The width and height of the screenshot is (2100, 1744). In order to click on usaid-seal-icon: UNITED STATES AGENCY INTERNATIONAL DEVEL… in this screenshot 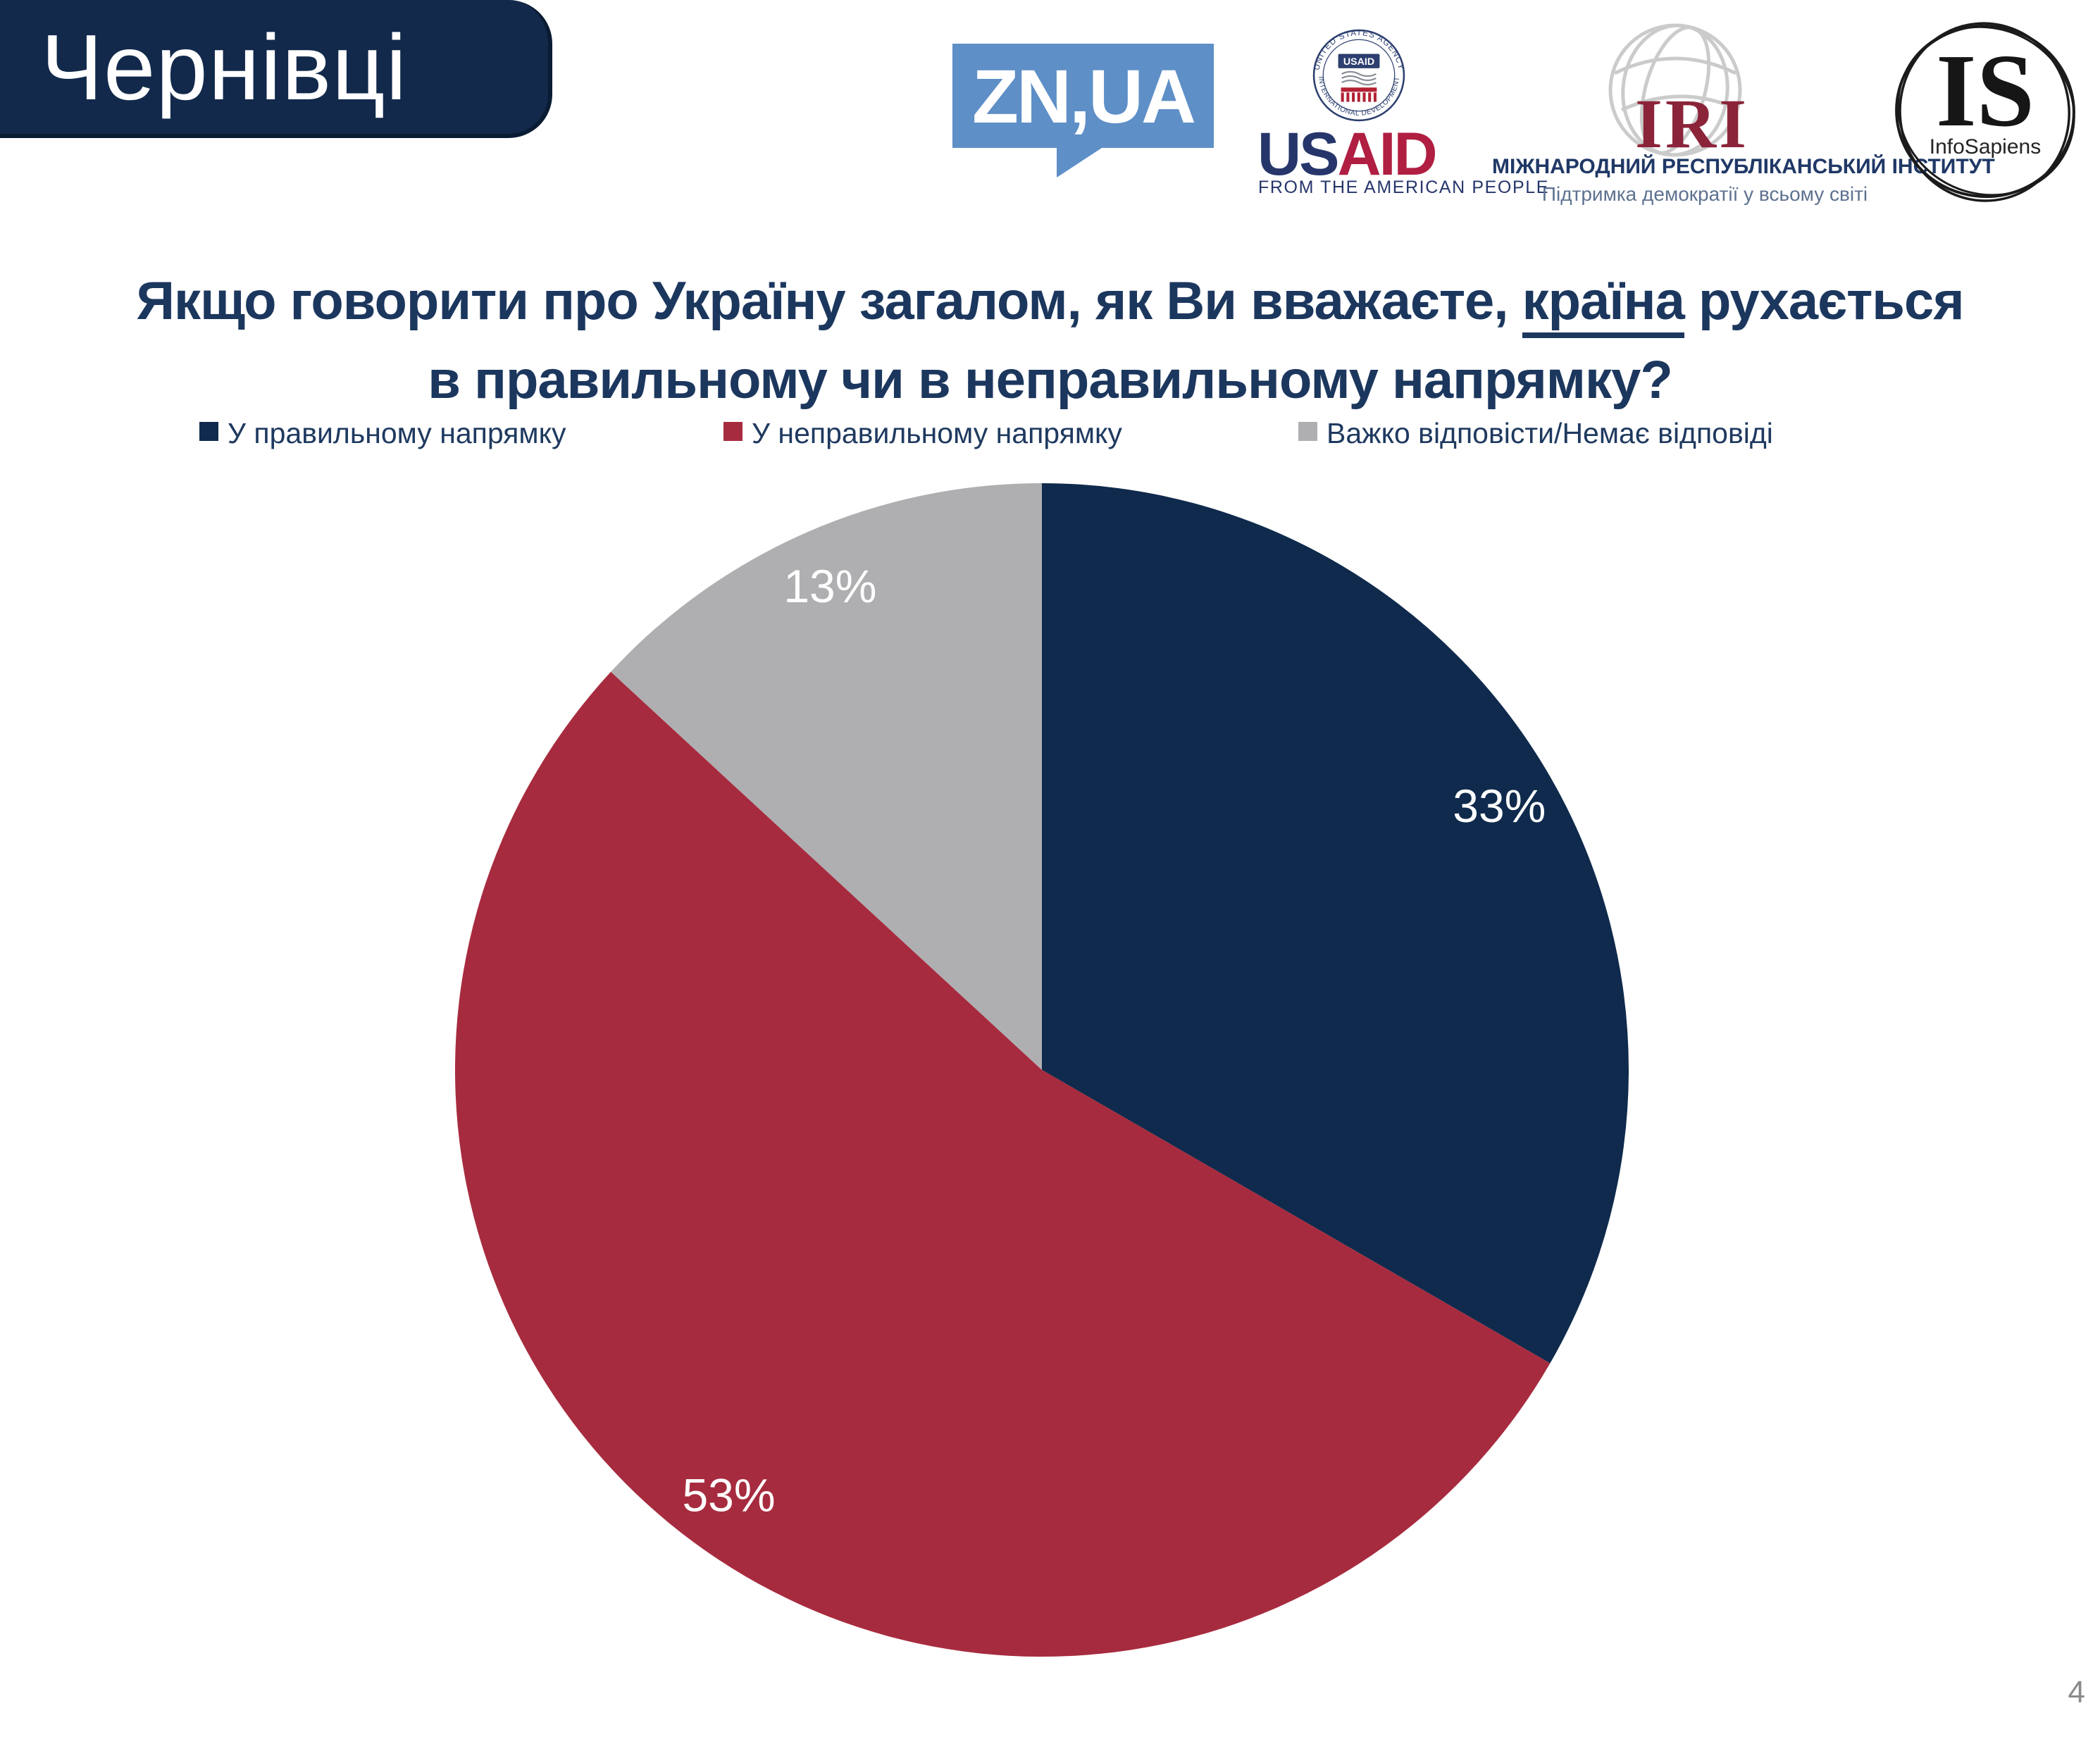, I will do `click(1359, 75)`.